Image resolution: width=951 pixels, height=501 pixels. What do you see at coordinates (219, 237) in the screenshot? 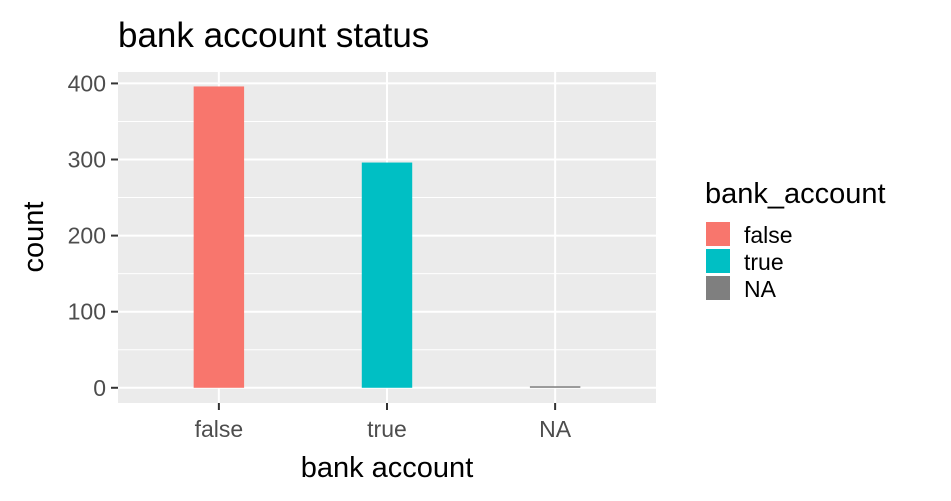
I see `bar-false` at bounding box center [219, 237].